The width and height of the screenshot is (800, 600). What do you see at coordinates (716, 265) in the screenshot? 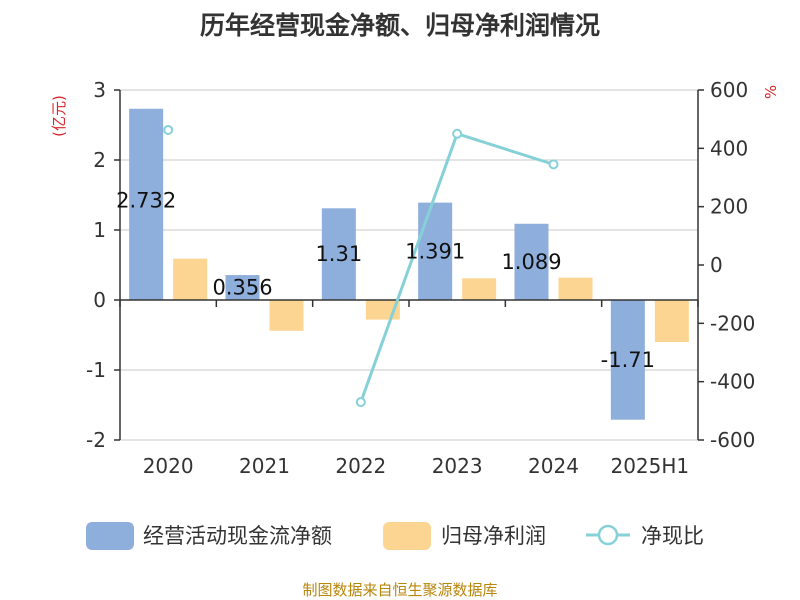
I see `right-tick-label: 0` at bounding box center [716, 265].